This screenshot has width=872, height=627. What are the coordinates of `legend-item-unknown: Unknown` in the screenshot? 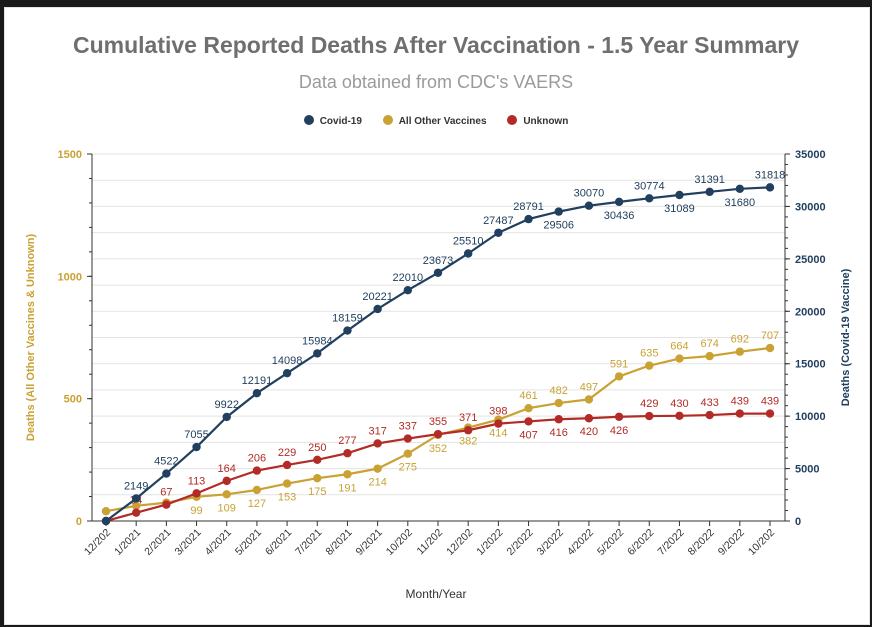 It's located at (537, 121).